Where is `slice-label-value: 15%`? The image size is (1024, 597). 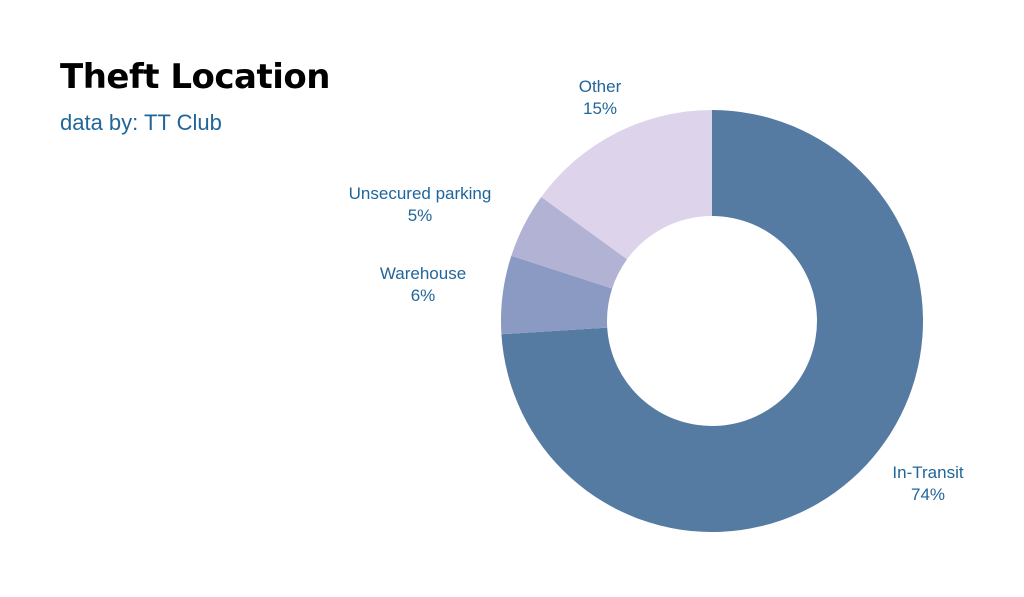
slice-label-value: 15% is located at coordinates (600, 108).